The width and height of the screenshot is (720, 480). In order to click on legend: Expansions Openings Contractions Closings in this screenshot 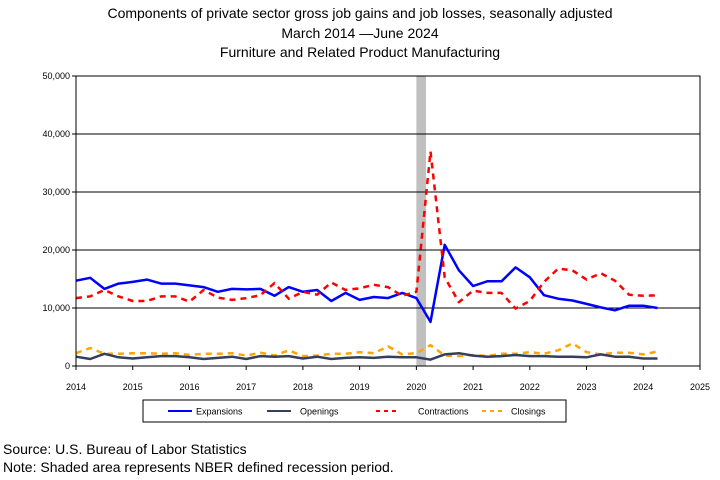, I will do `click(354, 411)`.